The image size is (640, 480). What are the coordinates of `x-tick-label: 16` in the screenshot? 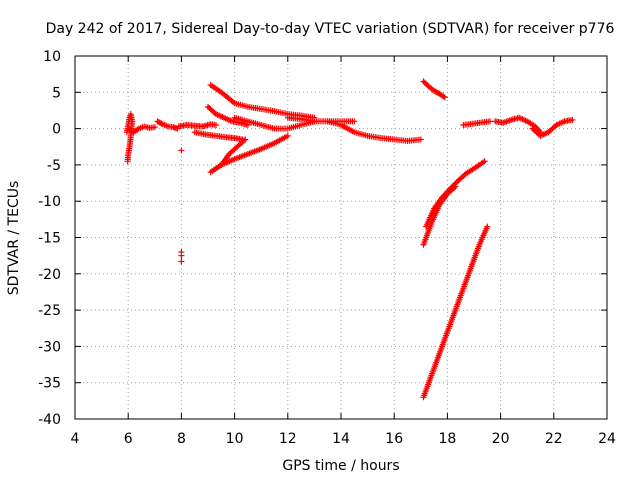 It's located at (394, 439).